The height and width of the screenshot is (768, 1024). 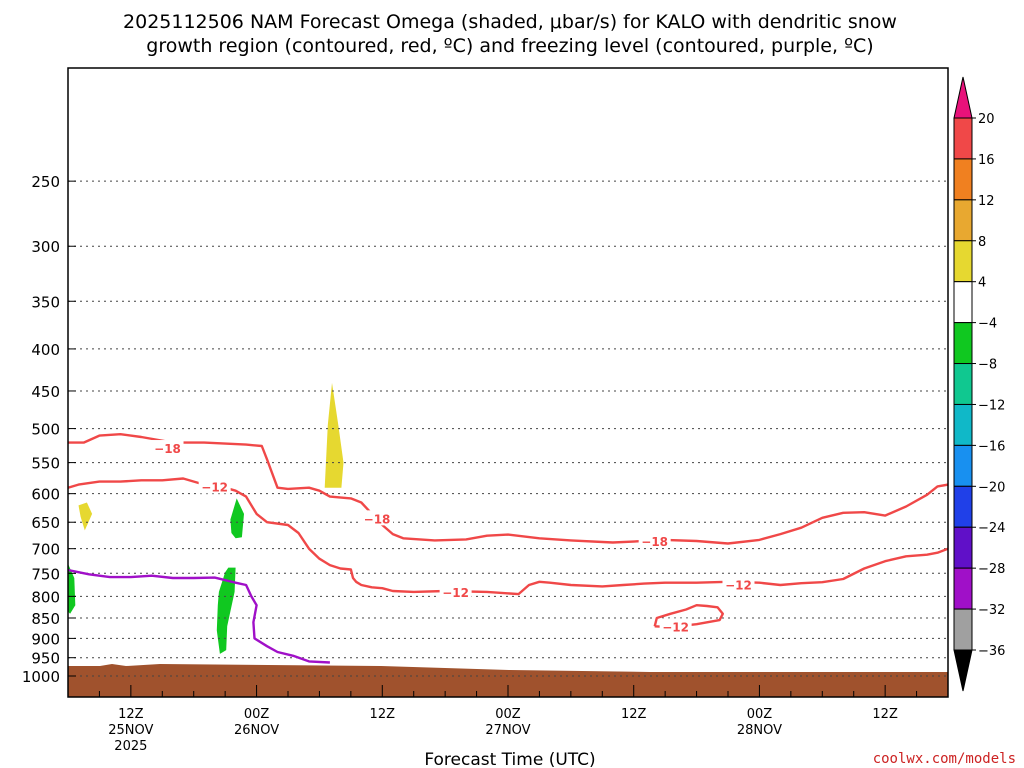 I want to click on colorbar-label-3: 8, so click(x=982, y=242).